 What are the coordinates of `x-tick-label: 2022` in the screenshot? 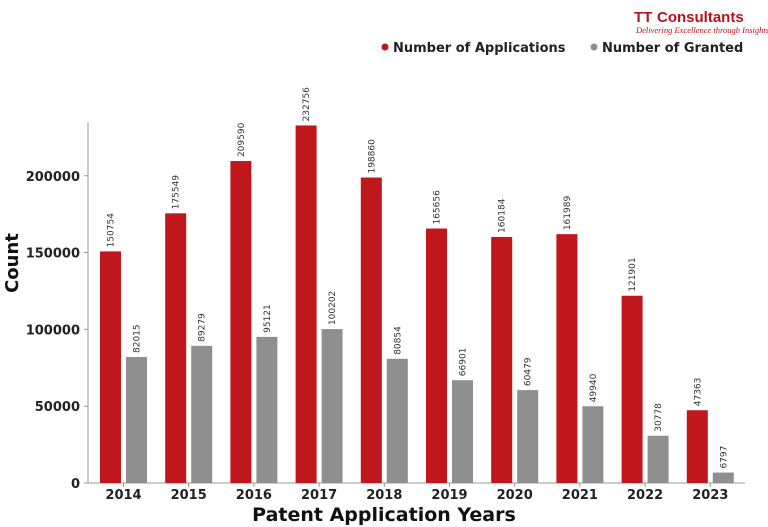 It's located at (645, 495).